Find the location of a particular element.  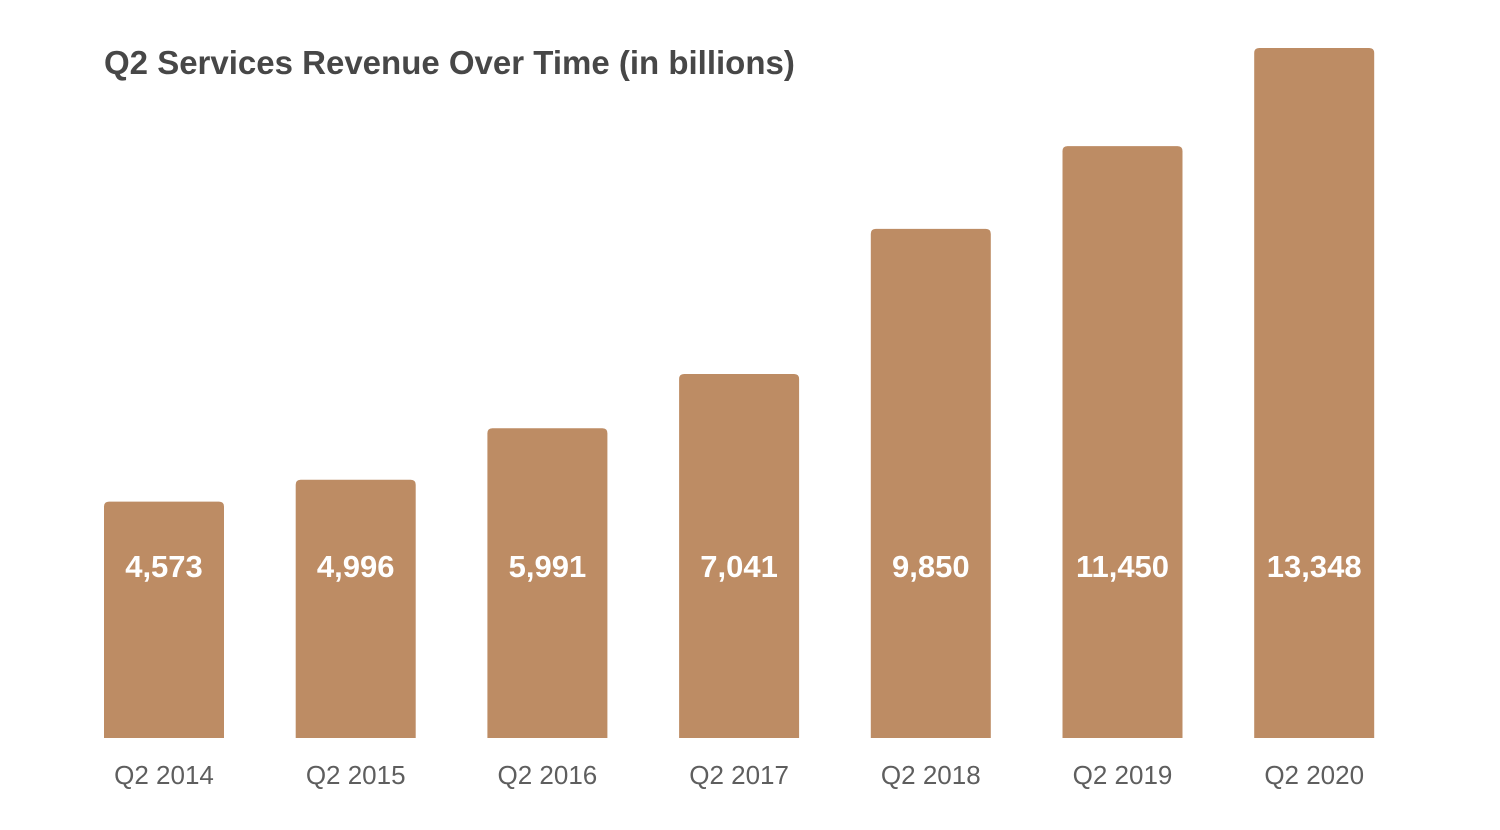

x-tick-label: Q2 2017 is located at coordinates (739, 775).